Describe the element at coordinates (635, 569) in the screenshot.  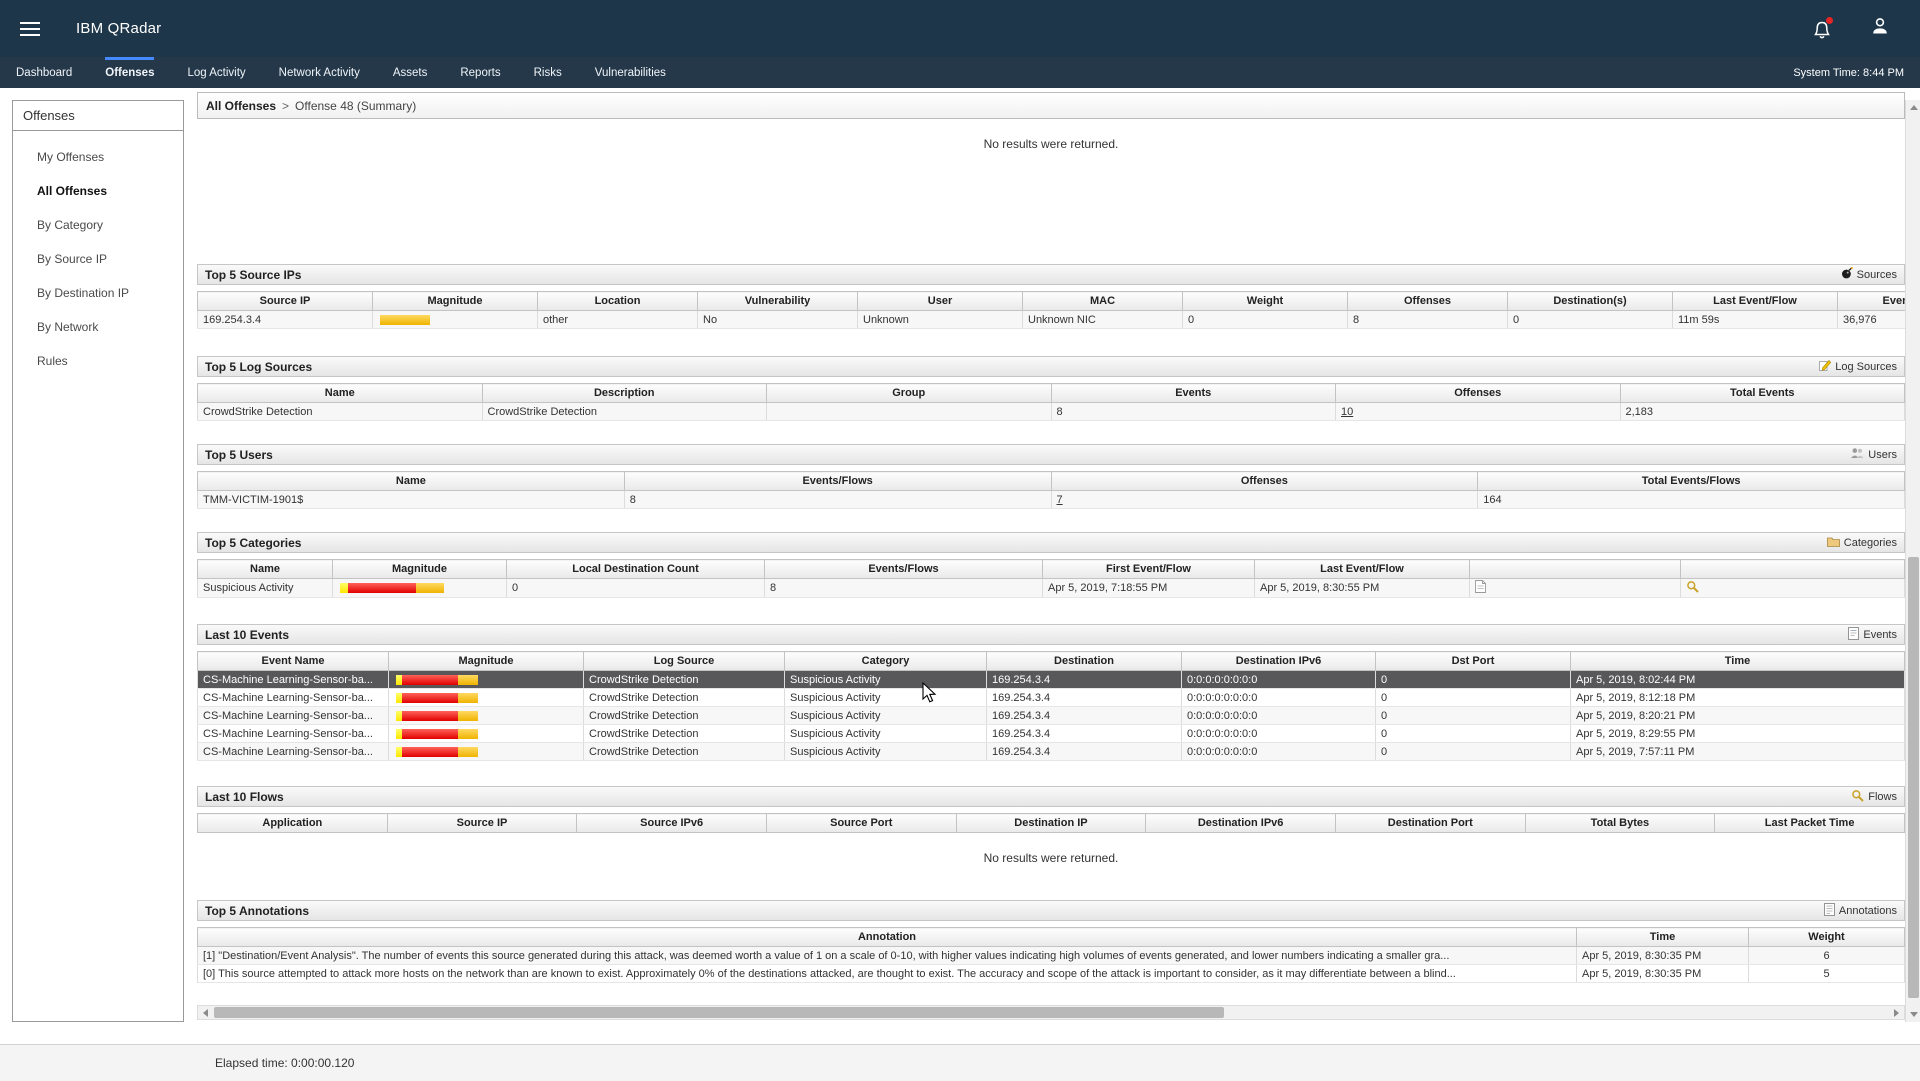
I see `column-header: Local Destination Count` at that location.